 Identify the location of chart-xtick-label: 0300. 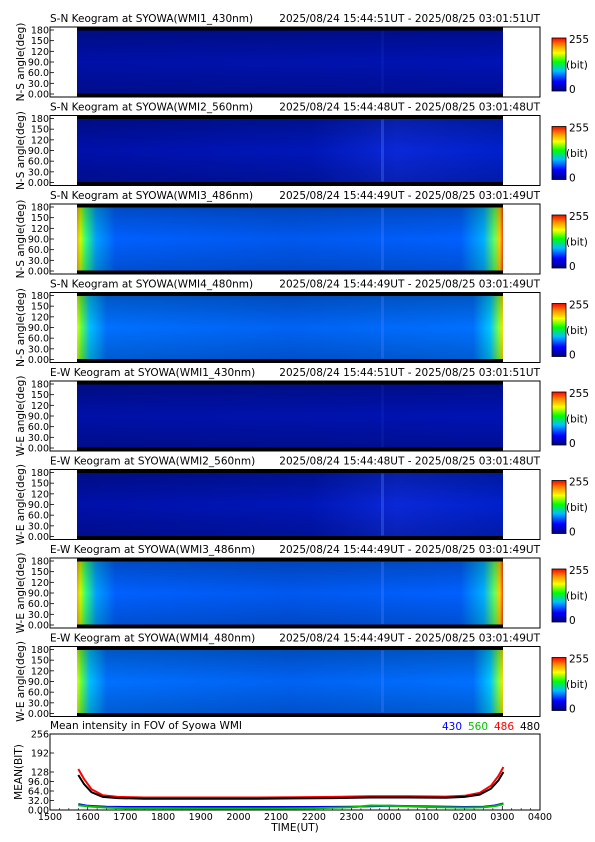
(502, 817).